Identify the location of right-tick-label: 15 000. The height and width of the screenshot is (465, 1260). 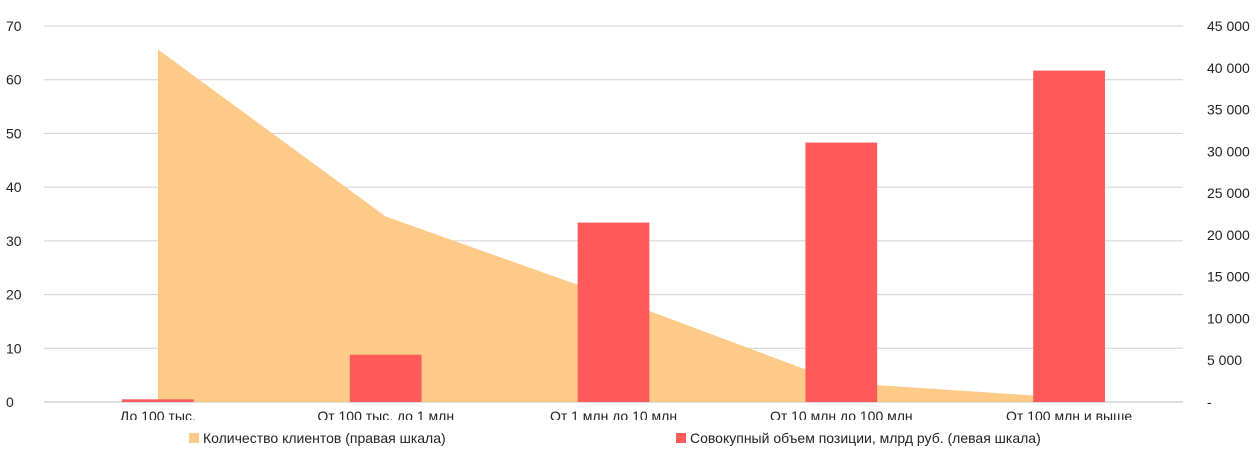
(1228, 277).